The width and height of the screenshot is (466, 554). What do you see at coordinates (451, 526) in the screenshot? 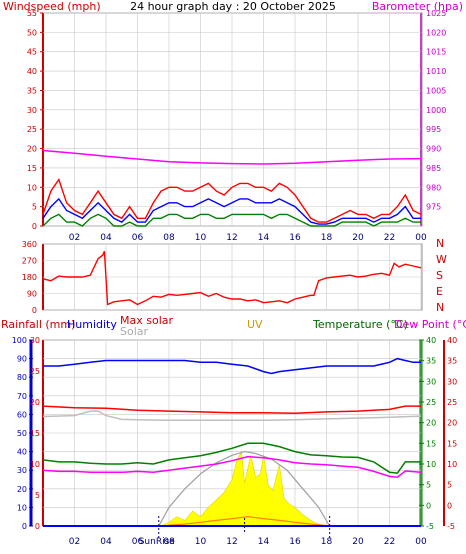
I see `dewpoint-tick-label: -5` at bounding box center [451, 526].